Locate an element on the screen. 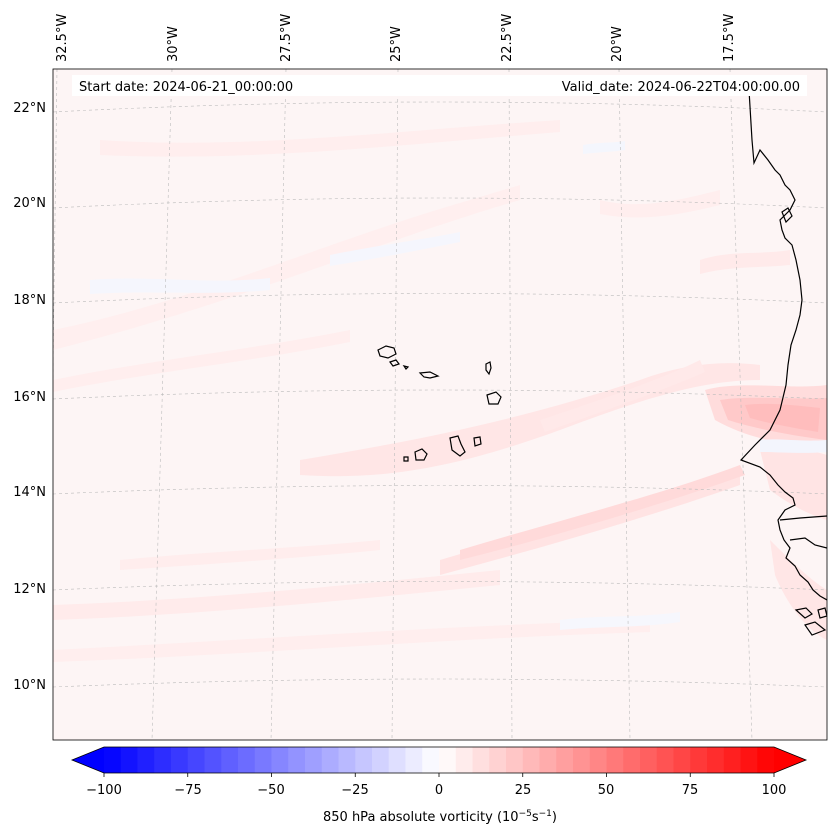 This screenshot has height=839, width=837. colorbar-tick-label: 75 is located at coordinates (690, 790).